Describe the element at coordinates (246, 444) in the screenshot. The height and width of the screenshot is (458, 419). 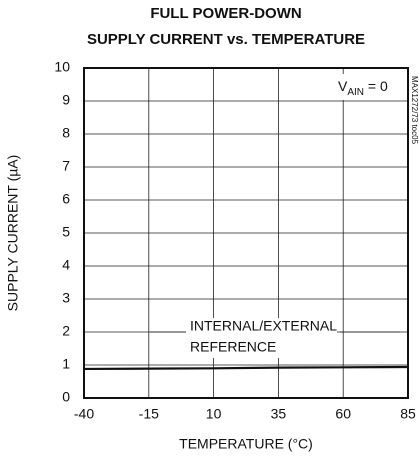
I see `x-axis-label: TEMPERATURE (°C)` at that location.